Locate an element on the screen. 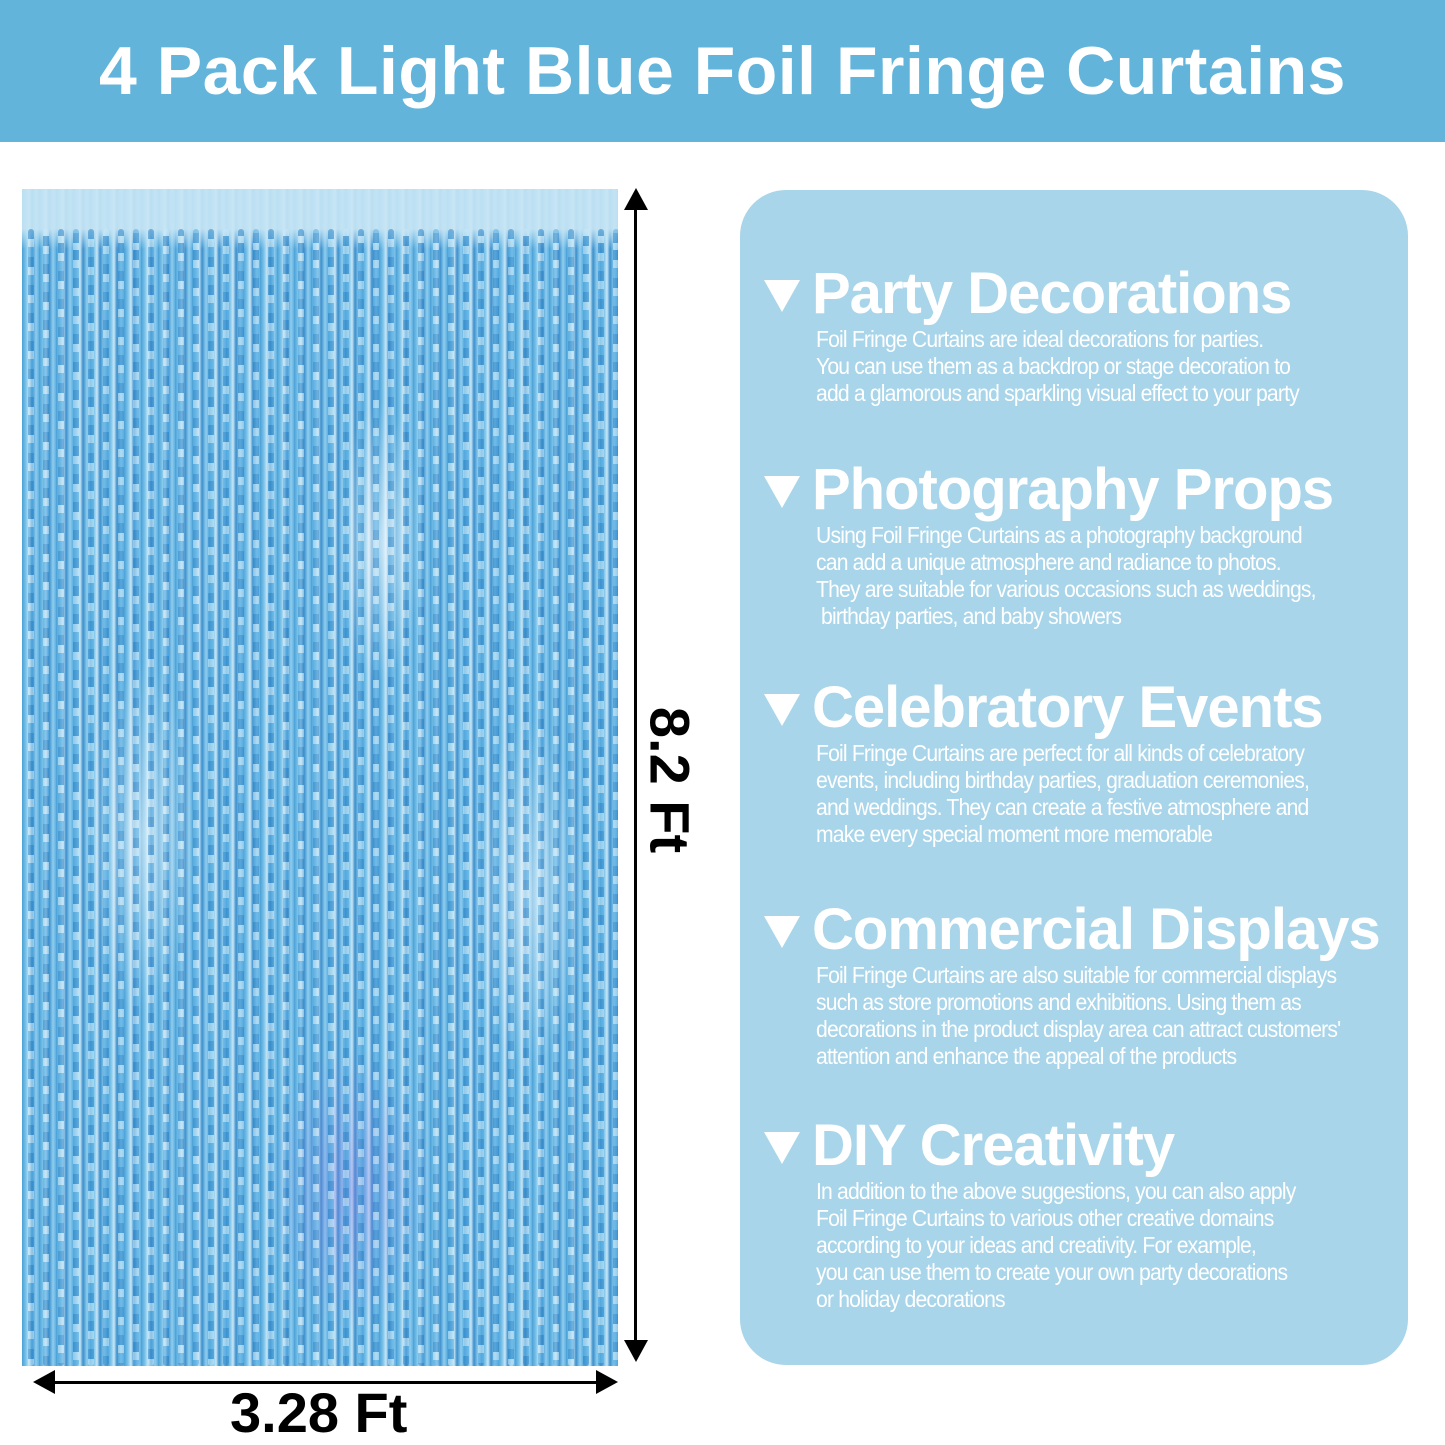 This screenshot has width=1445, height=1445. width-dimension-line is located at coordinates (325, 1382).